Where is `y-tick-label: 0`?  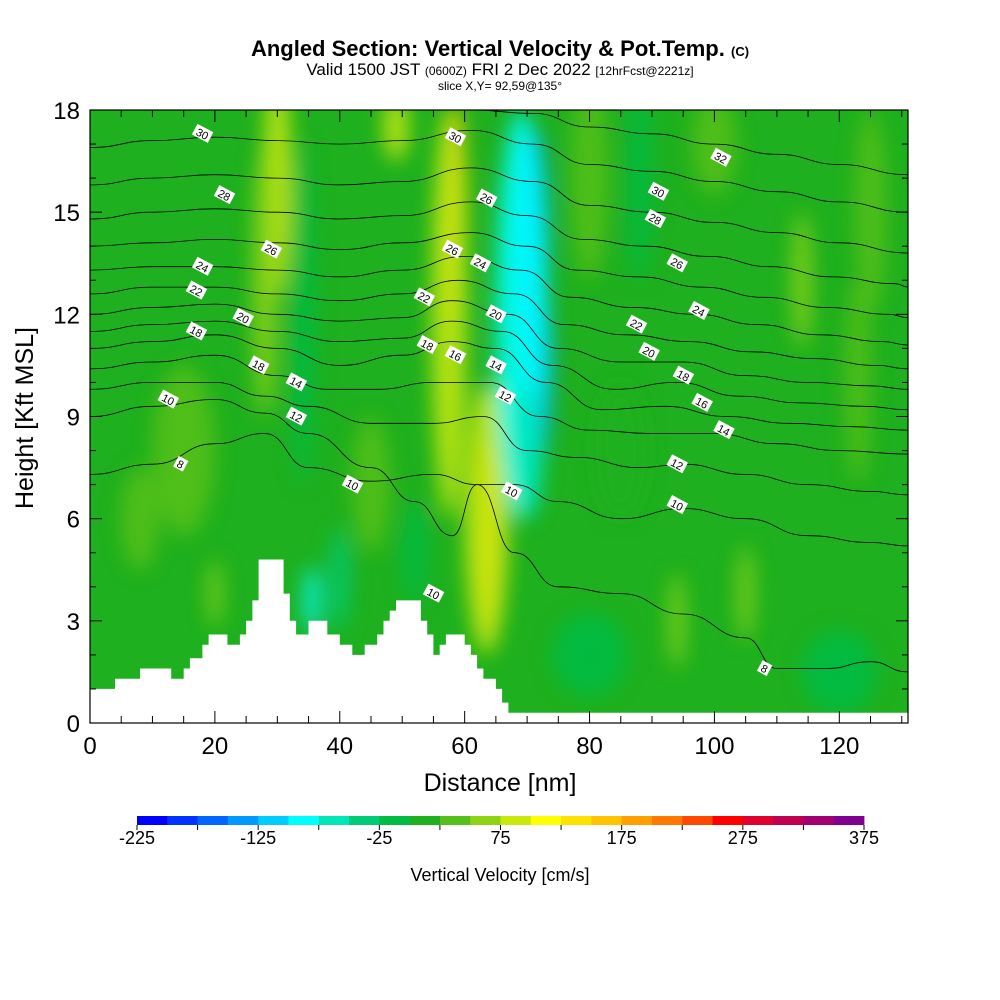
y-tick-label: 0 is located at coordinates (73, 724).